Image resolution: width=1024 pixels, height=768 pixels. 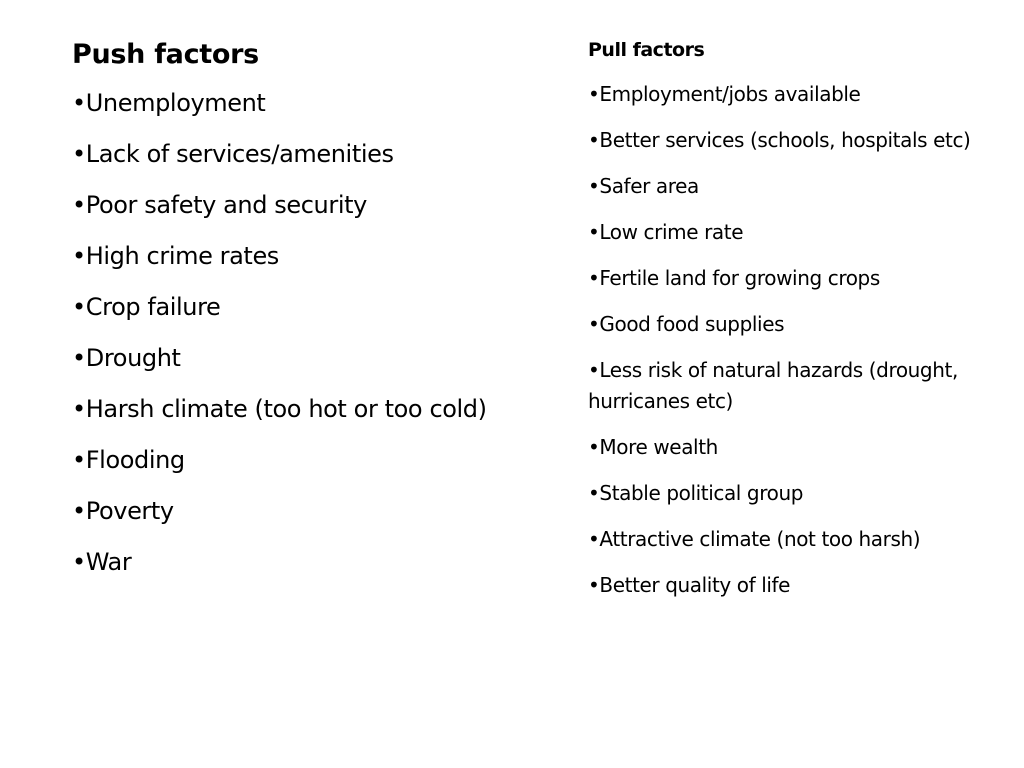 What do you see at coordinates (297, 256) in the screenshot?
I see `list-item: •High crime rates` at bounding box center [297, 256].